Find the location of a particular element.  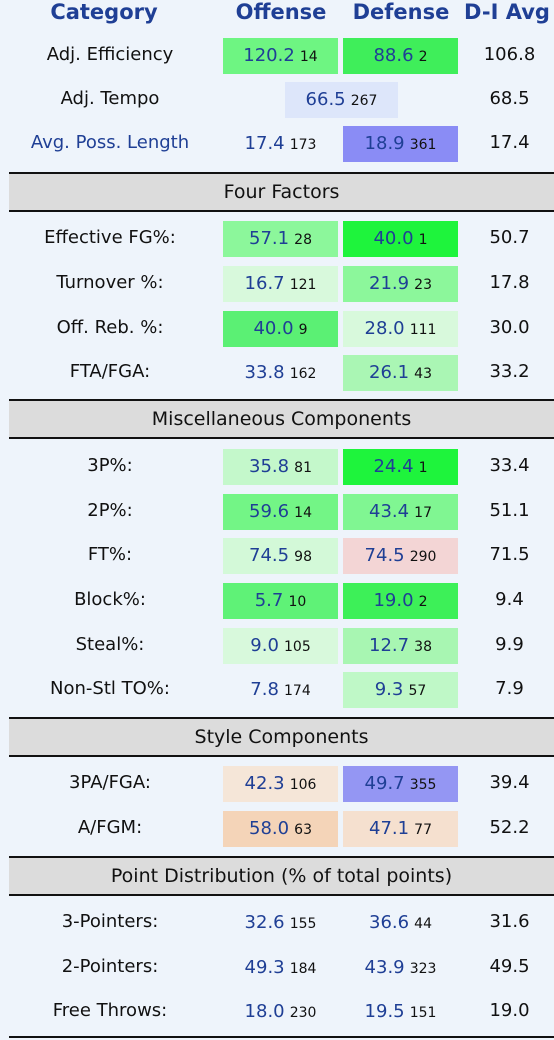

offense-cell: 49.3 184 is located at coordinates (280, 968).